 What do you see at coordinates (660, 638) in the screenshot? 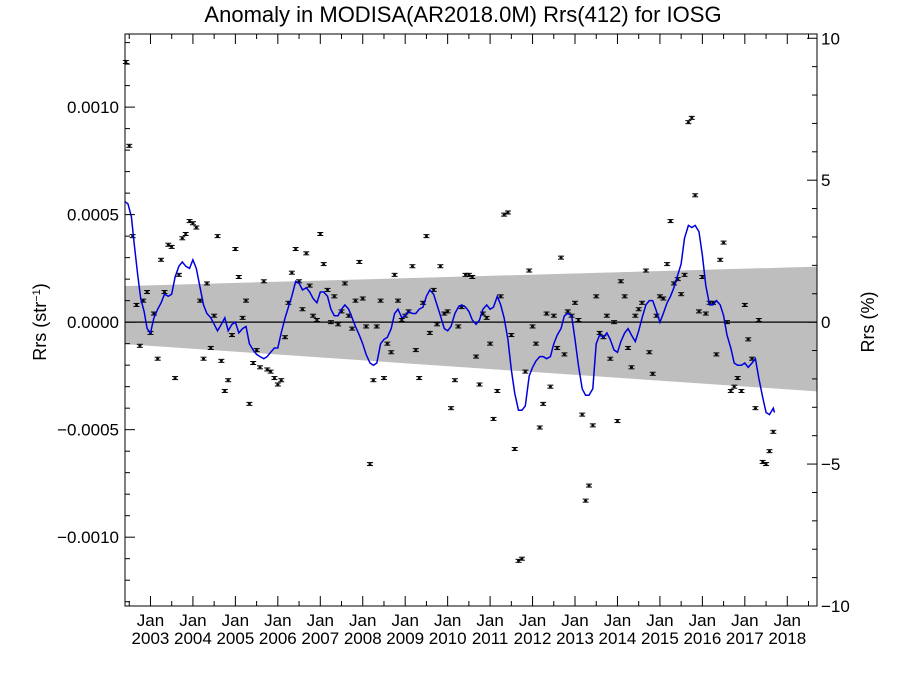
I see `x-tick-label-year: 2015` at bounding box center [660, 638].